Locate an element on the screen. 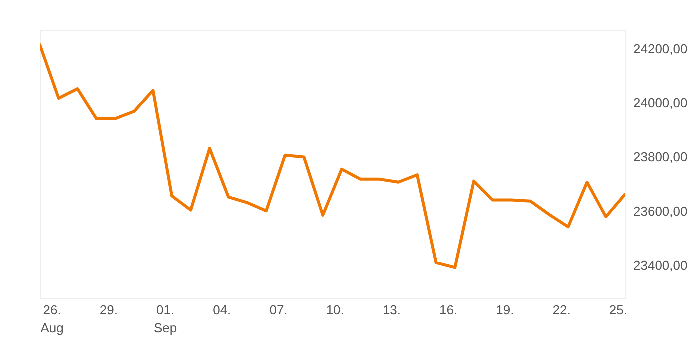  x-tick-label: 22. is located at coordinates (561, 310).